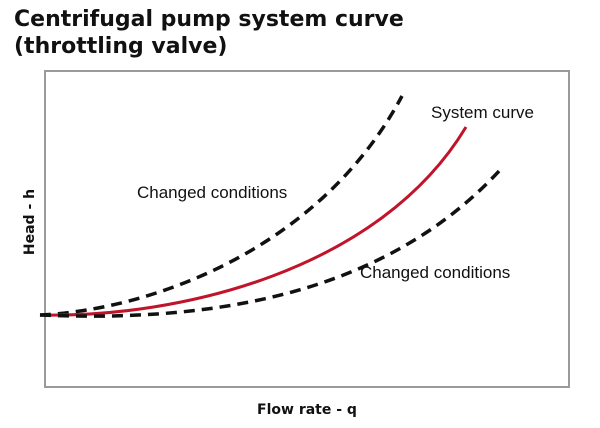  I want to click on x-axis-label: Flow rate - q, so click(307, 410).